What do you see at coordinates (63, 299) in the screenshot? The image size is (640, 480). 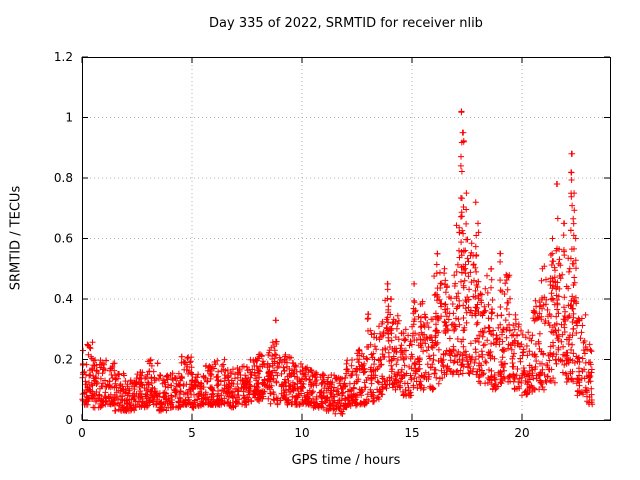 I see `y-tick-label-0.4: 0.4` at bounding box center [63, 299].